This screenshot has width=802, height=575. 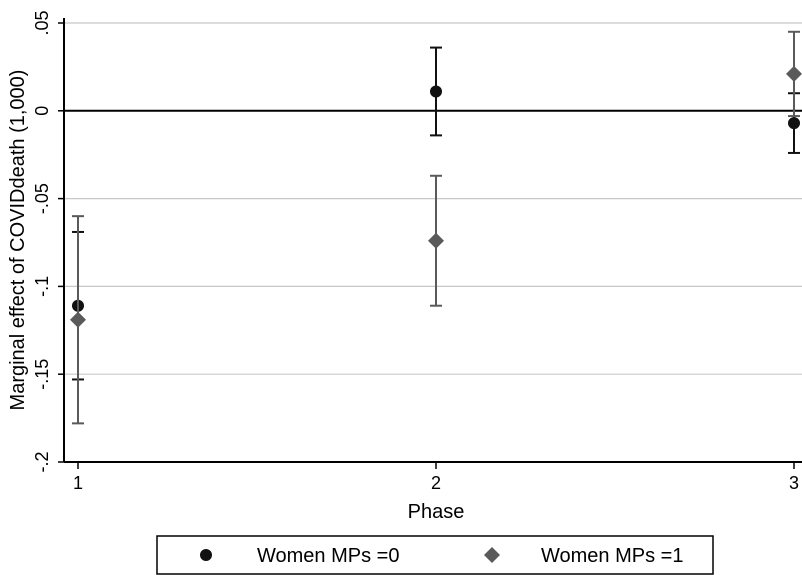 I want to click on x-tick-label: 2, so click(x=436, y=483).